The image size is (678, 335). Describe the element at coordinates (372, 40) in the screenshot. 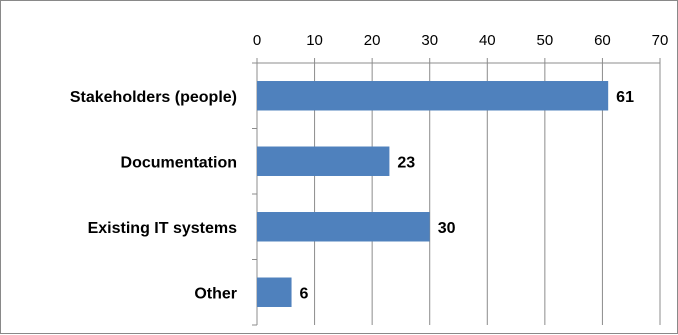

I see `x-tick-label: 20` at that location.